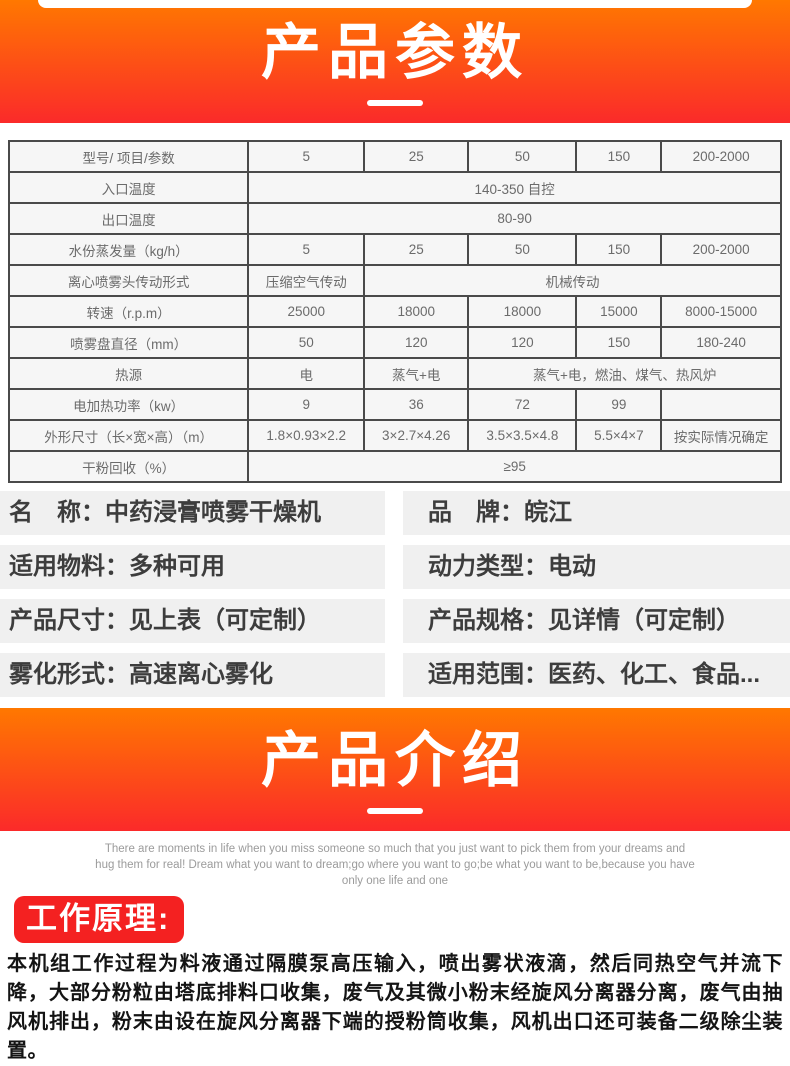 This screenshot has height=1066, width=790. I want to click on attribute-bar: 动力类型：电动, so click(596, 567).